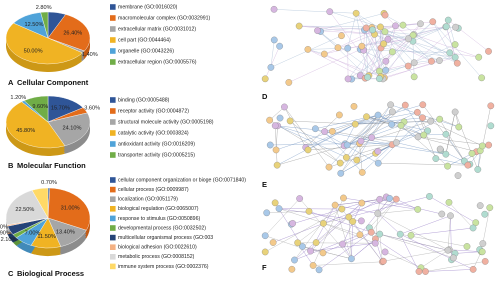 The width and height of the screenshot is (500, 282). I want to click on legend-label: extracellular matrix (GO:0031012), so click(157, 29).